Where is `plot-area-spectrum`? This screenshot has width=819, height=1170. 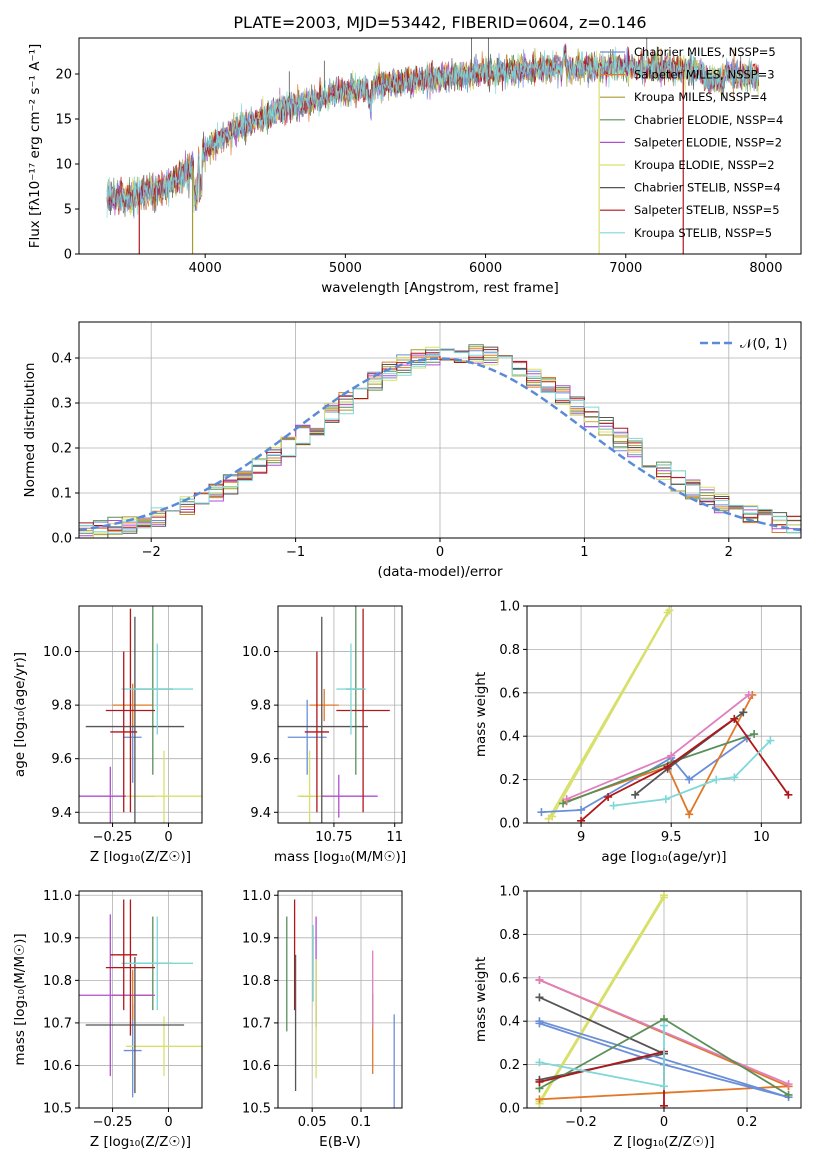
plot-area-spectrum is located at coordinates (433, 146).